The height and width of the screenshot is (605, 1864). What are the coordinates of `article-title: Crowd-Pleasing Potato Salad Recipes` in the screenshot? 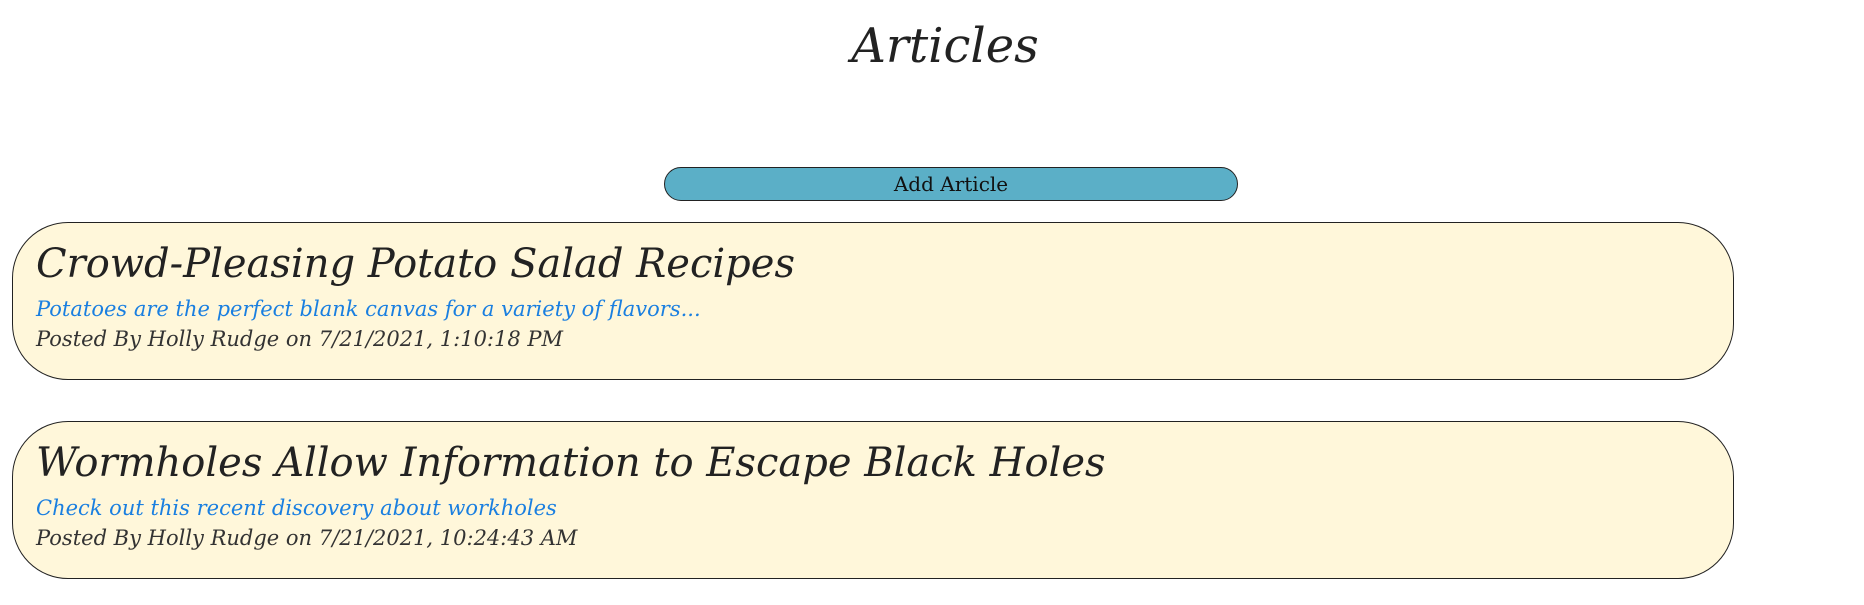 It's located at (415, 264).